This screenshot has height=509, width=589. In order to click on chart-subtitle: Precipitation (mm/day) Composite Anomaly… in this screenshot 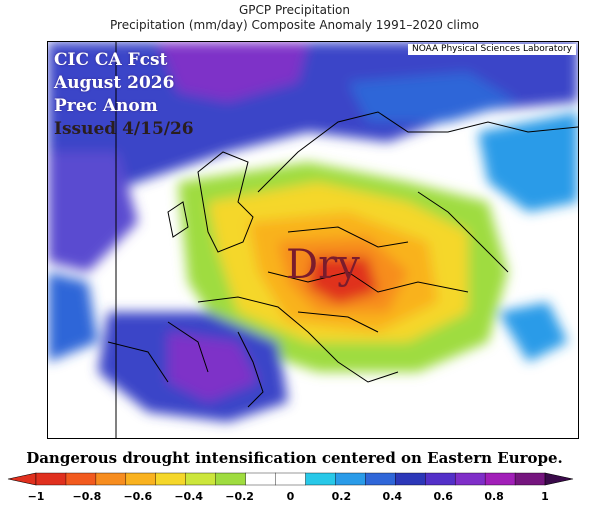, I will do `click(294, 25)`.